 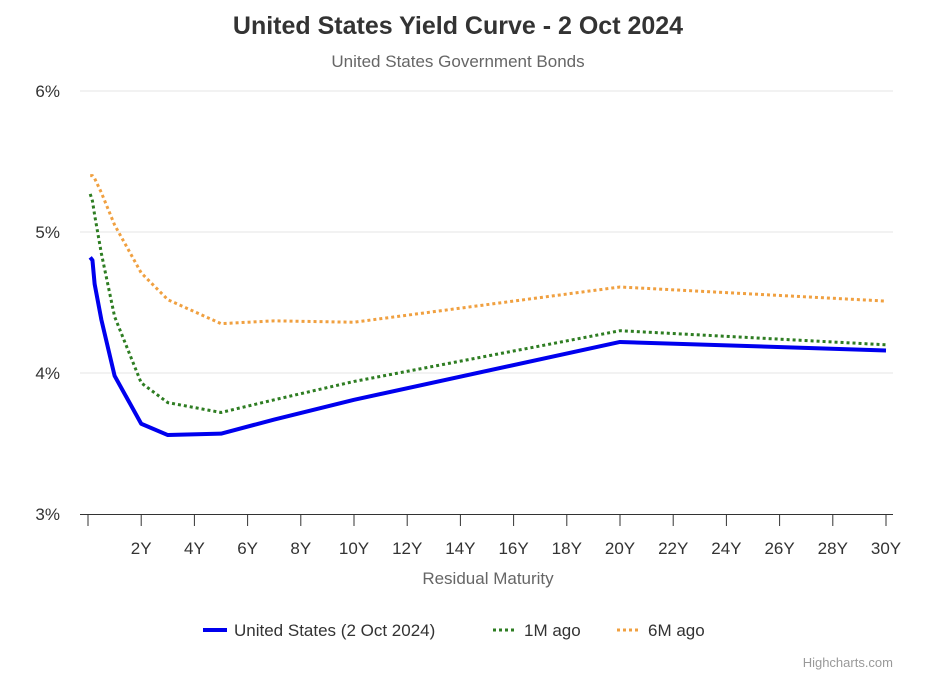 I want to click on x-tick-label: 28Y, so click(x=833, y=548).